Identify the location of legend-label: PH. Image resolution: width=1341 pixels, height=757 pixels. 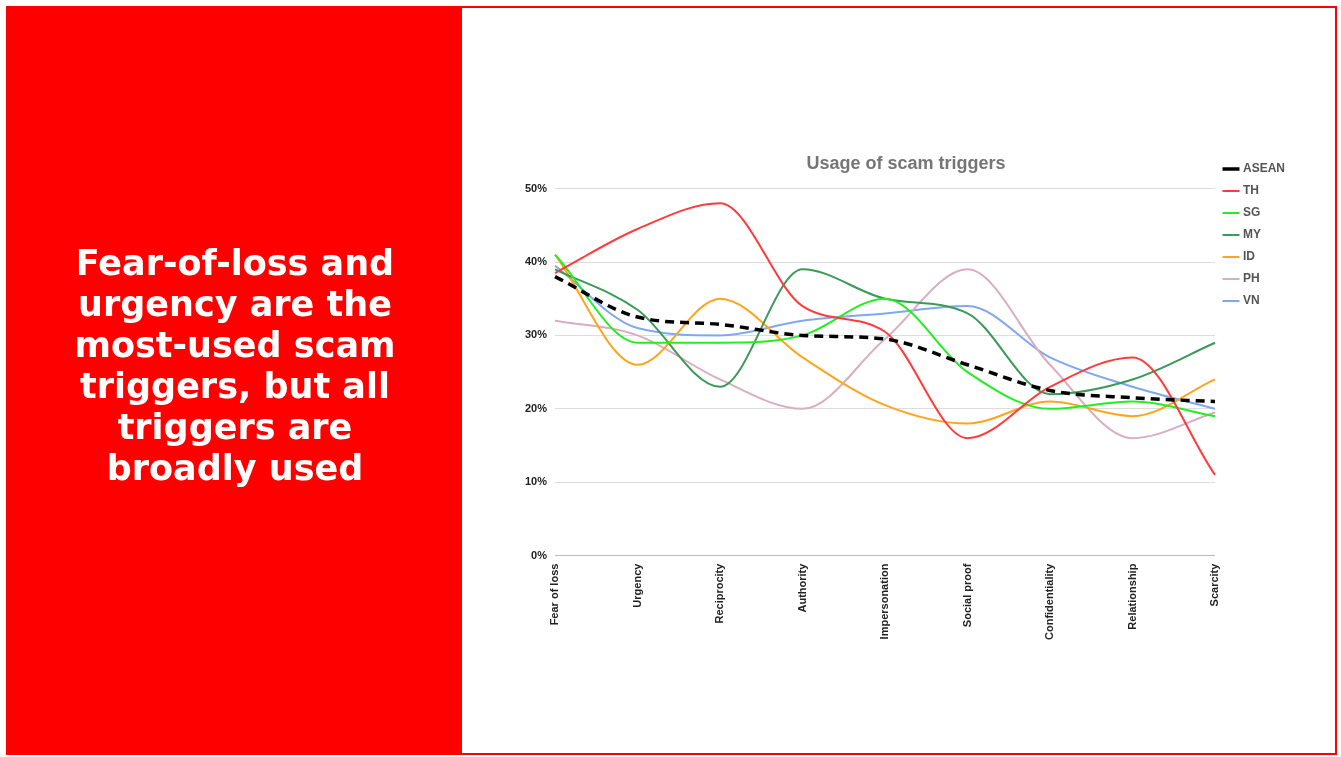
(1251, 278).